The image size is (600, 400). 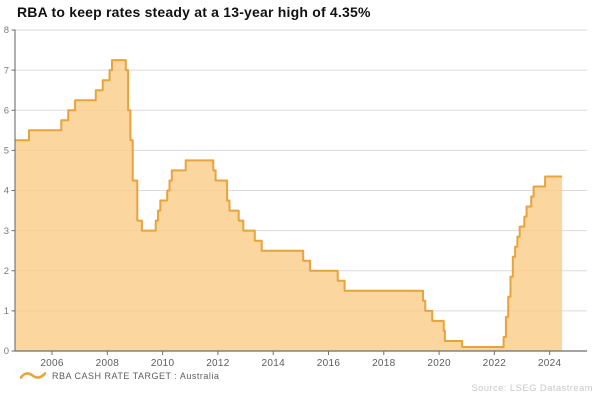 I want to click on svg-text: 2010, so click(x=163, y=363).